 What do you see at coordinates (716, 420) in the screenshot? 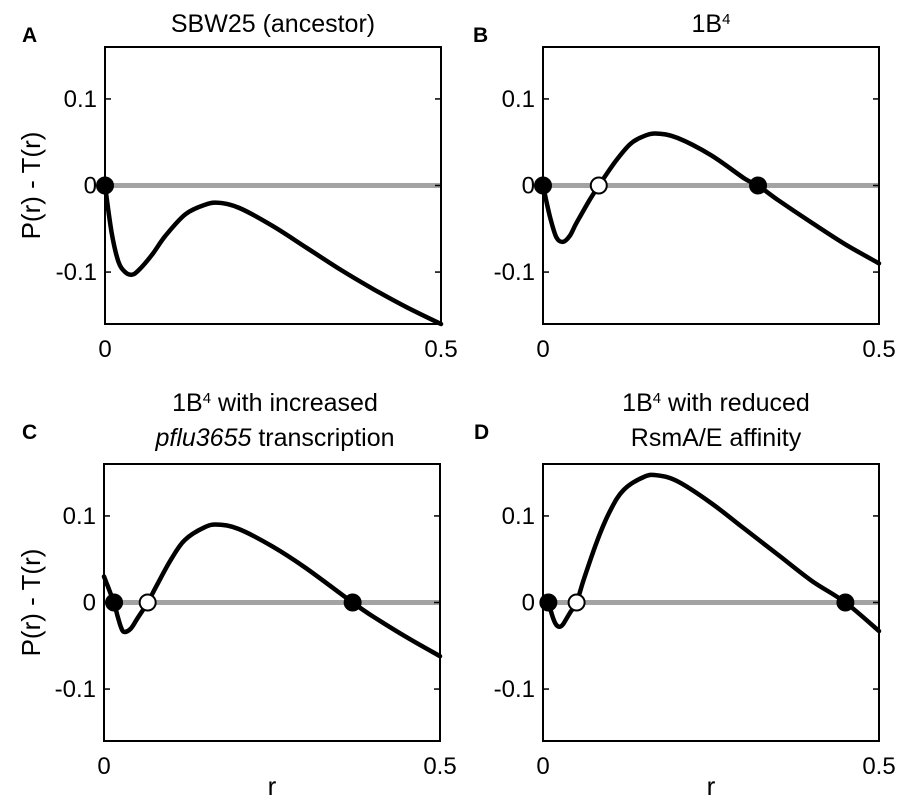
I see `panel-title: 1B4 with reduced RsmA/E affinity` at bounding box center [716, 420].